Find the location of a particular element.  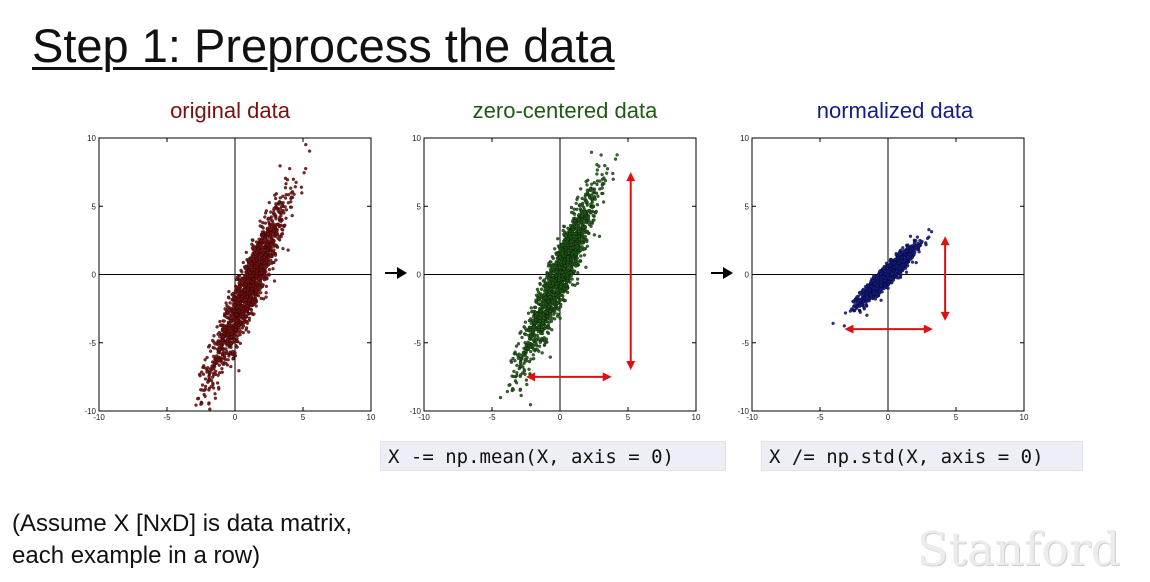

y-tick-label: 10 is located at coordinates (416, 138).